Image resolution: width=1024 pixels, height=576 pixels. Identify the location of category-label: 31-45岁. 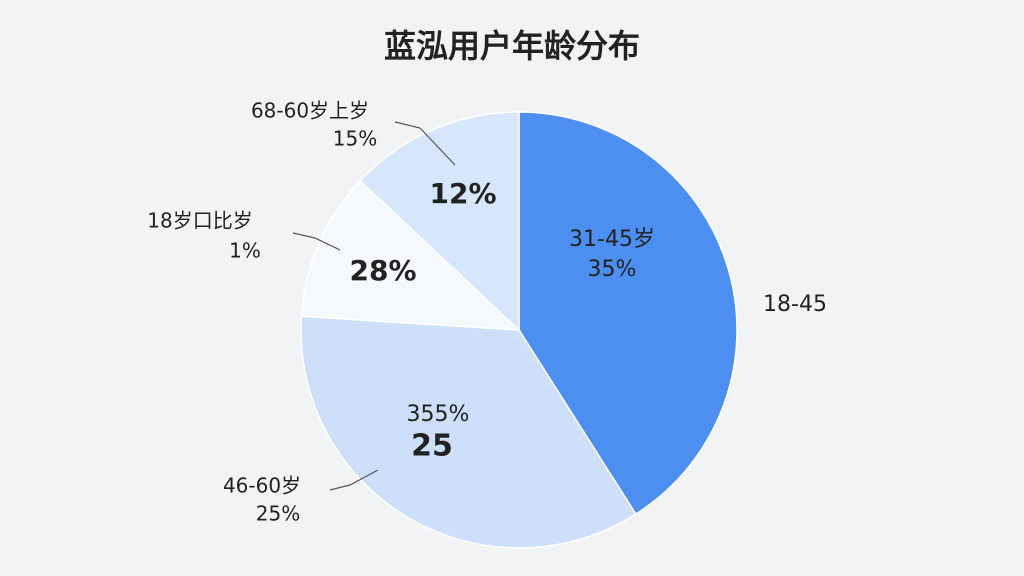
(612, 239).